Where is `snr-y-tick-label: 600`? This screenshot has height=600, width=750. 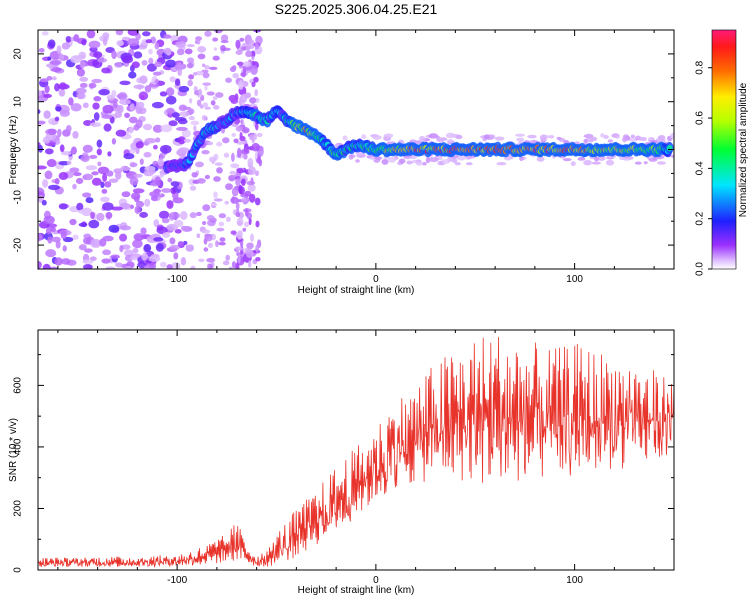 snr-y-tick-label: 600 is located at coordinates (18, 385).